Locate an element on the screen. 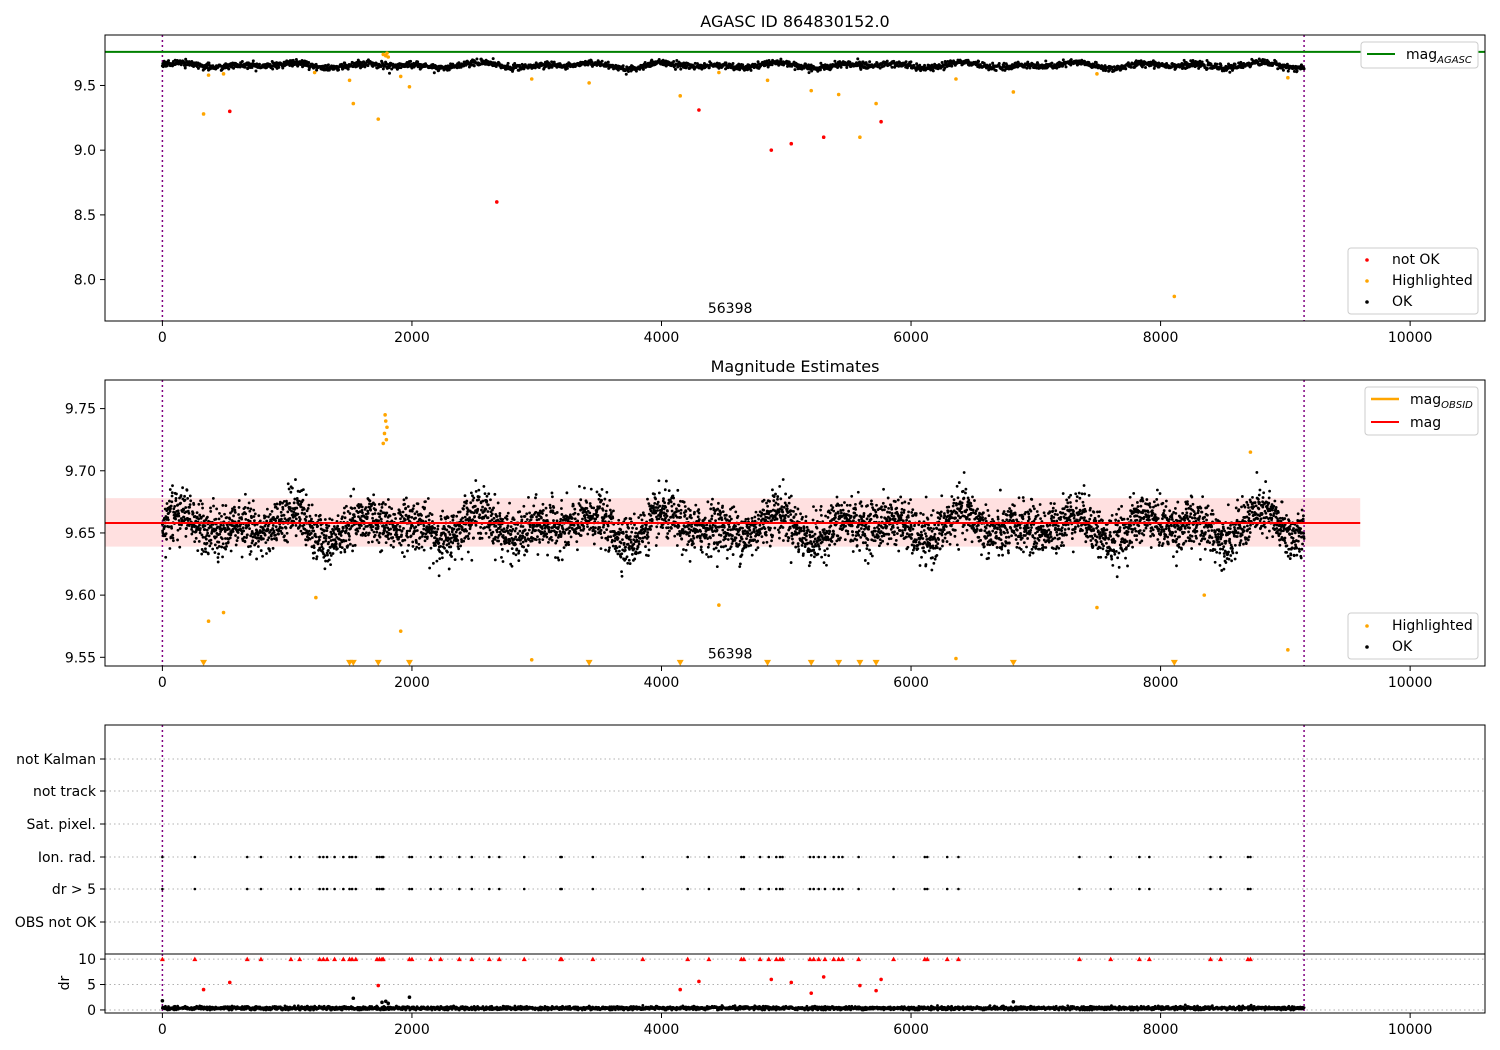  highlighted-point is located at coordinates (1174, 296).